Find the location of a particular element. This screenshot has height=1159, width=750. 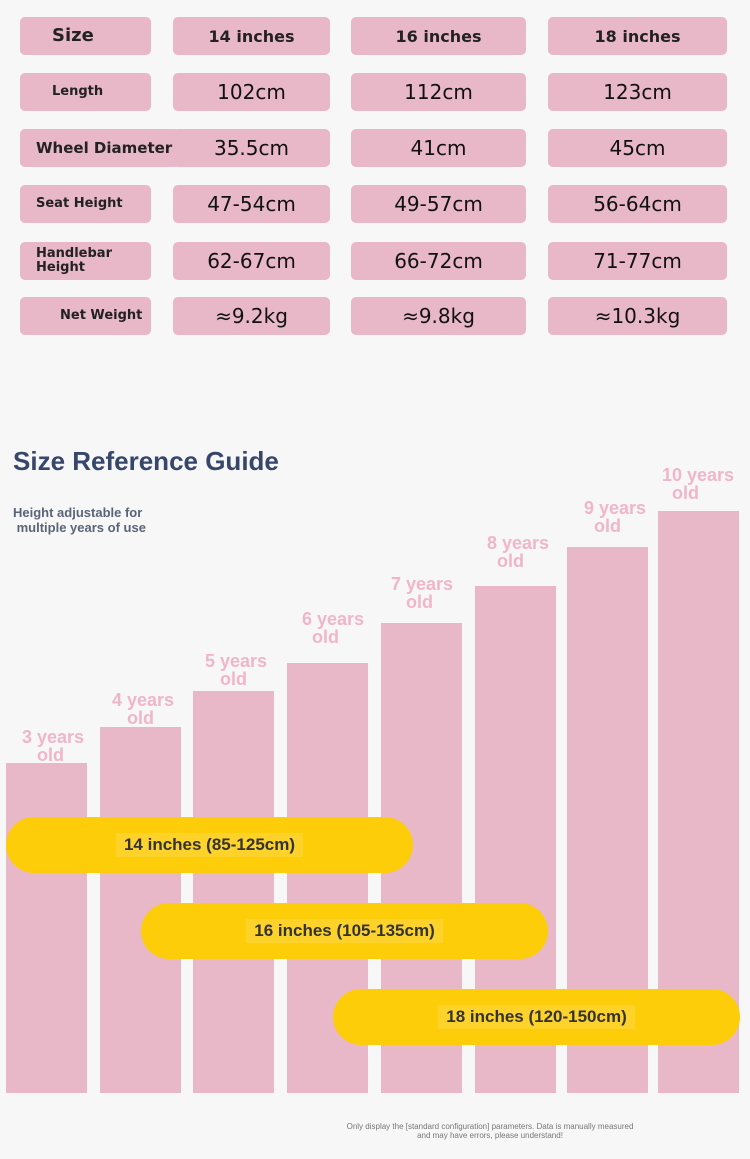

table-cell: 41cm is located at coordinates (438, 148).